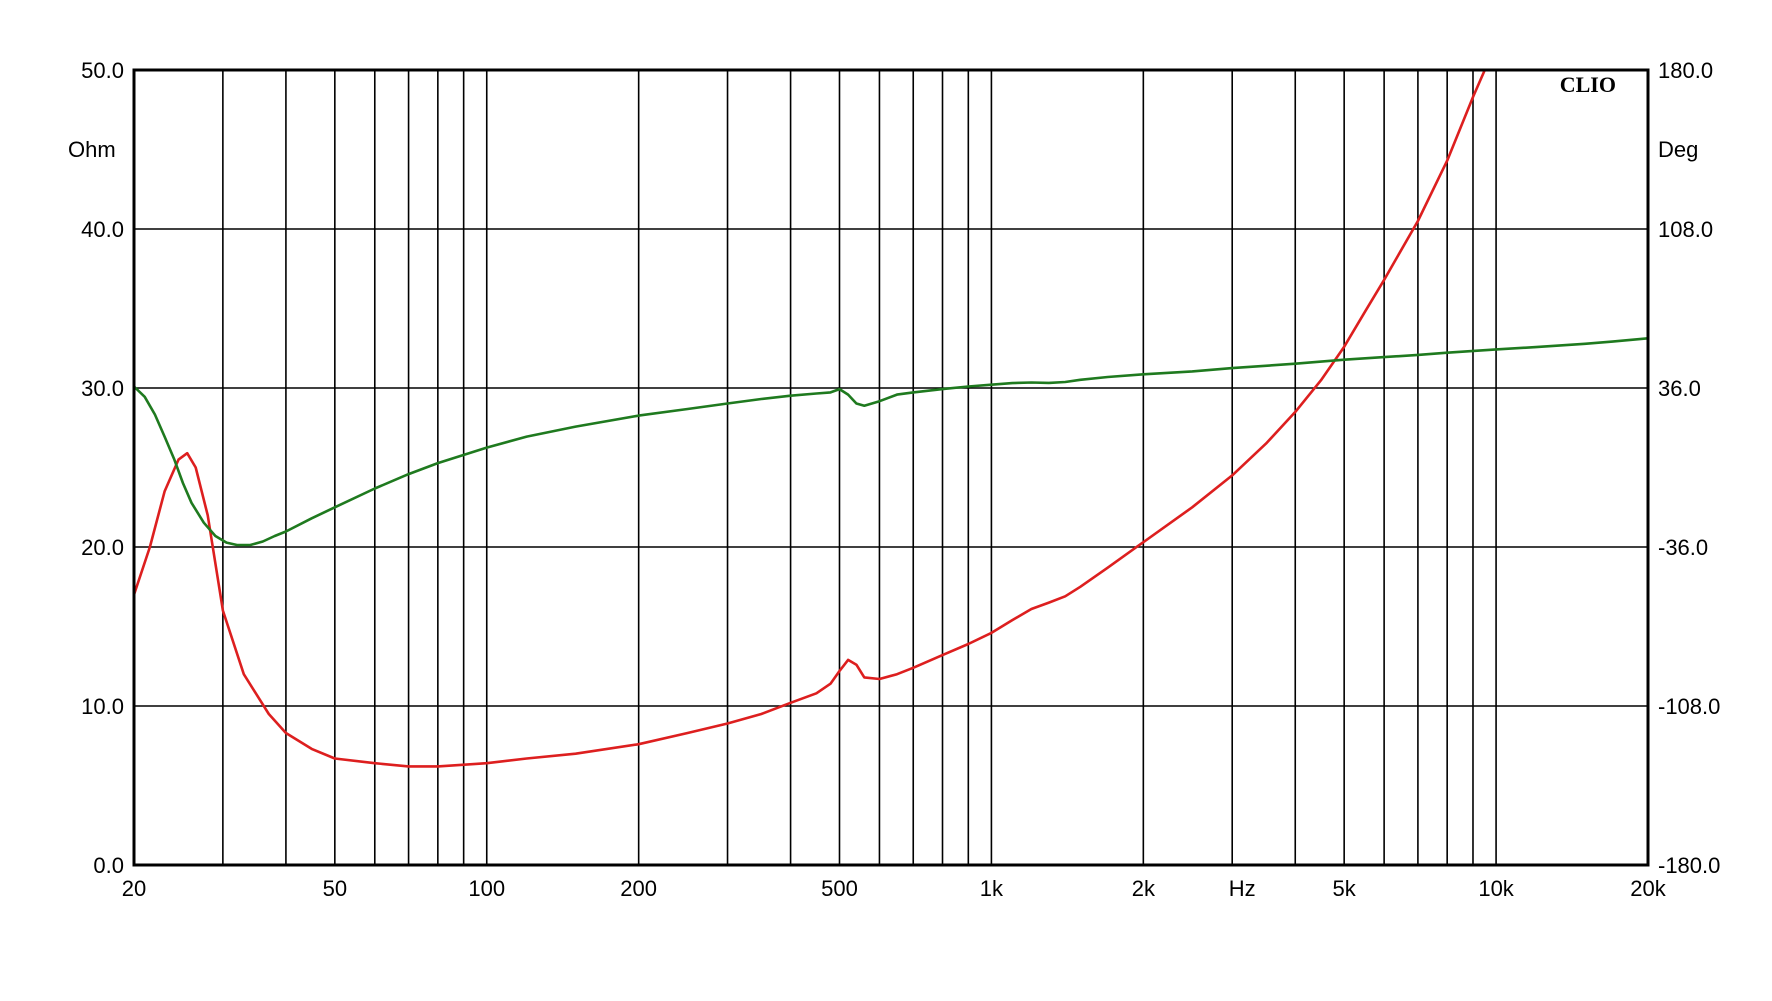 This screenshot has height=1001, width=1772. What do you see at coordinates (1685, 70) in the screenshot?
I see `y-right-tick-label: 180.0` at bounding box center [1685, 70].